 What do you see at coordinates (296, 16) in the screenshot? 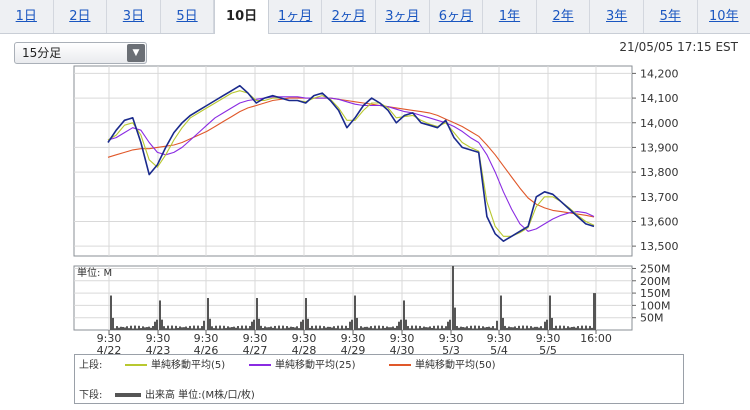
I see `tab-5: 1ヶ月` at bounding box center [296, 16].